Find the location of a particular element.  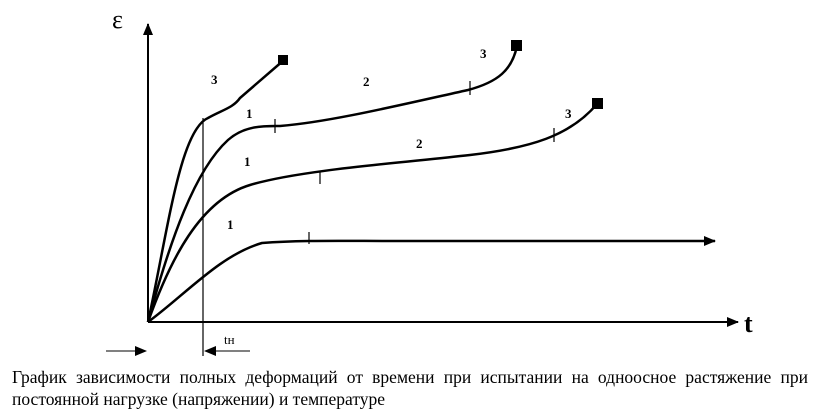

stage-label-3-right: 3 is located at coordinates (483, 53).